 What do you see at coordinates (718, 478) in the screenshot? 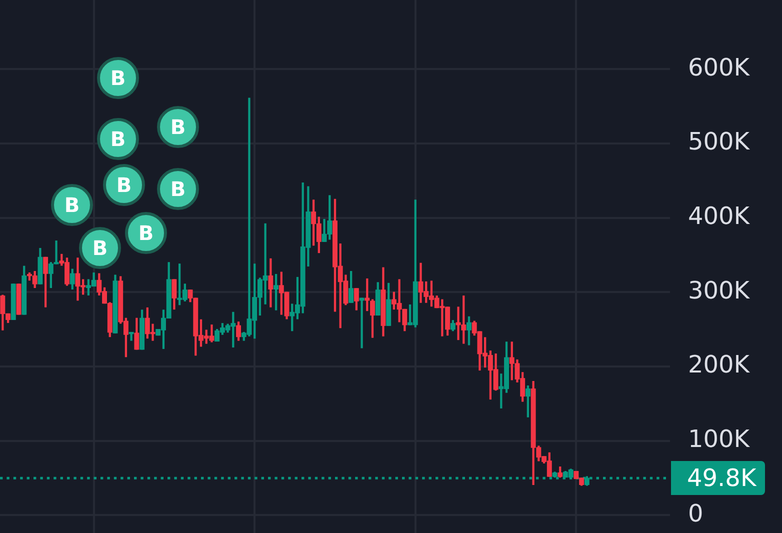
I see `ref-line-label: 49.8K` at bounding box center [718, 478].